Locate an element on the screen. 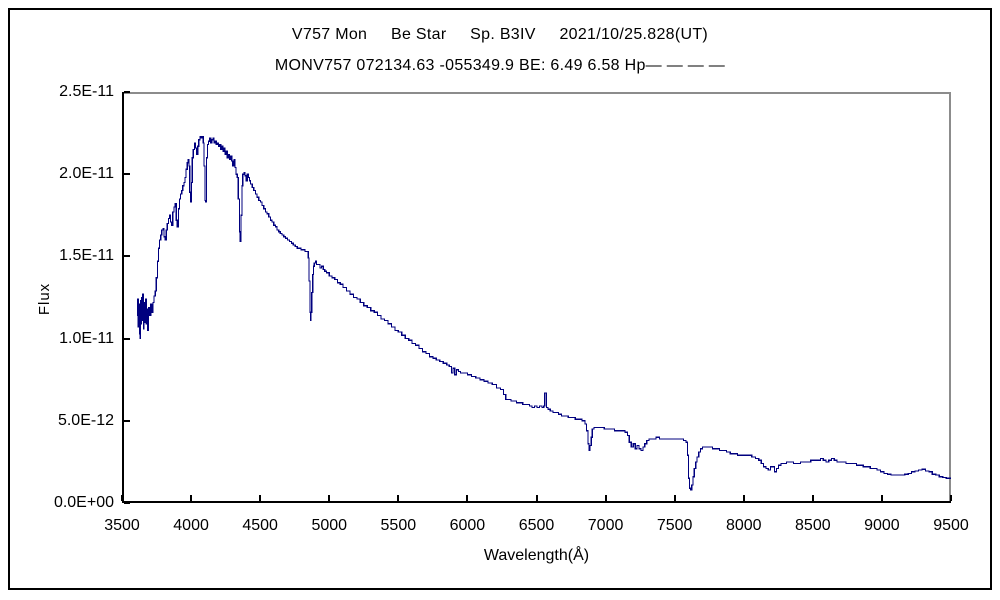  x-tick-label: 9000 is located at coordinates (882, 525).